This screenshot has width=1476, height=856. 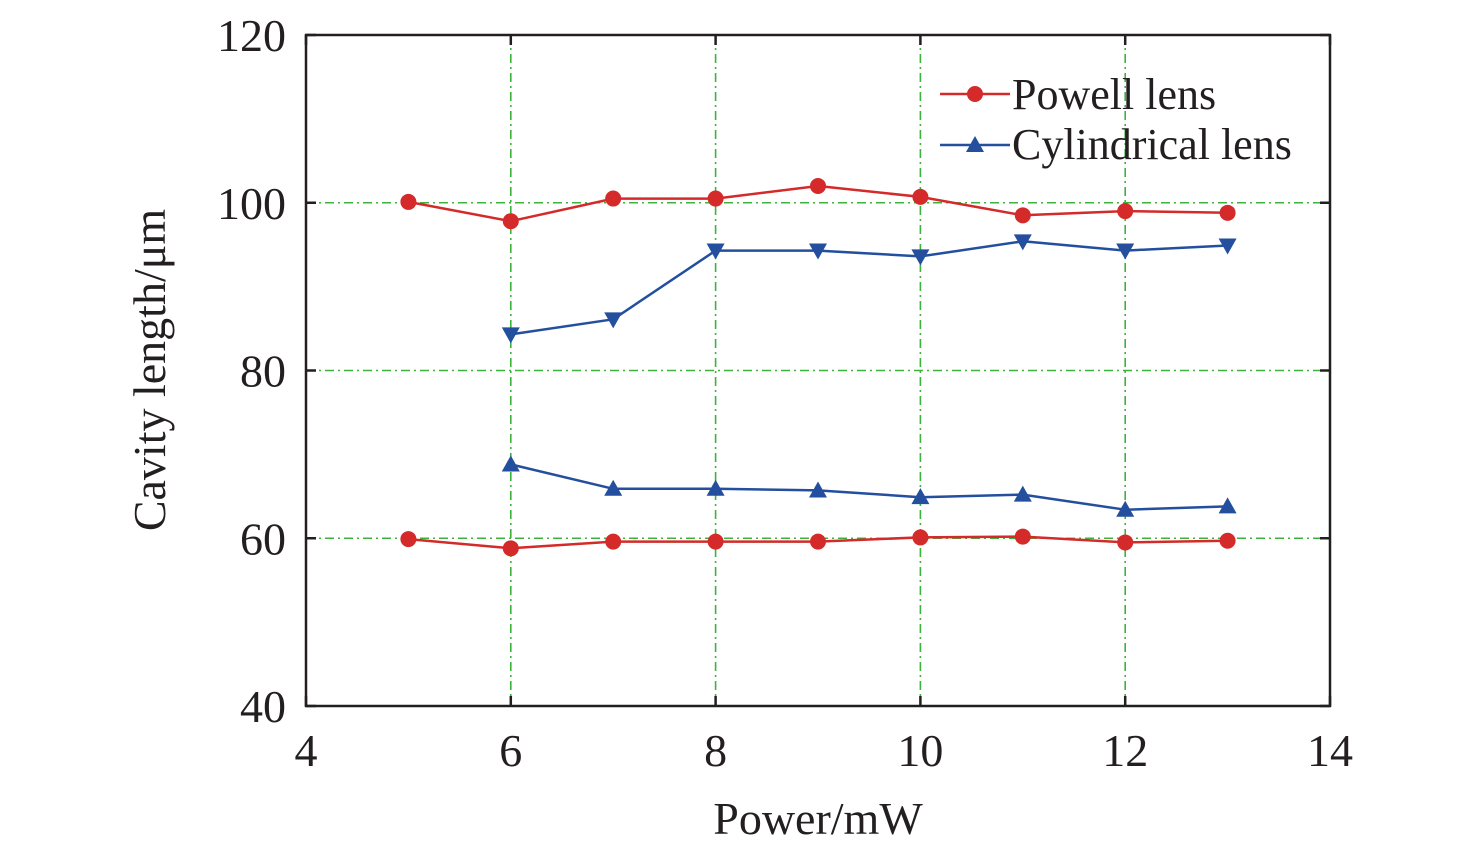 What do you see at coordinates (263, 706) in the screenshot?
I see `y-tick-label: 40` at bounding box center [263, 706].